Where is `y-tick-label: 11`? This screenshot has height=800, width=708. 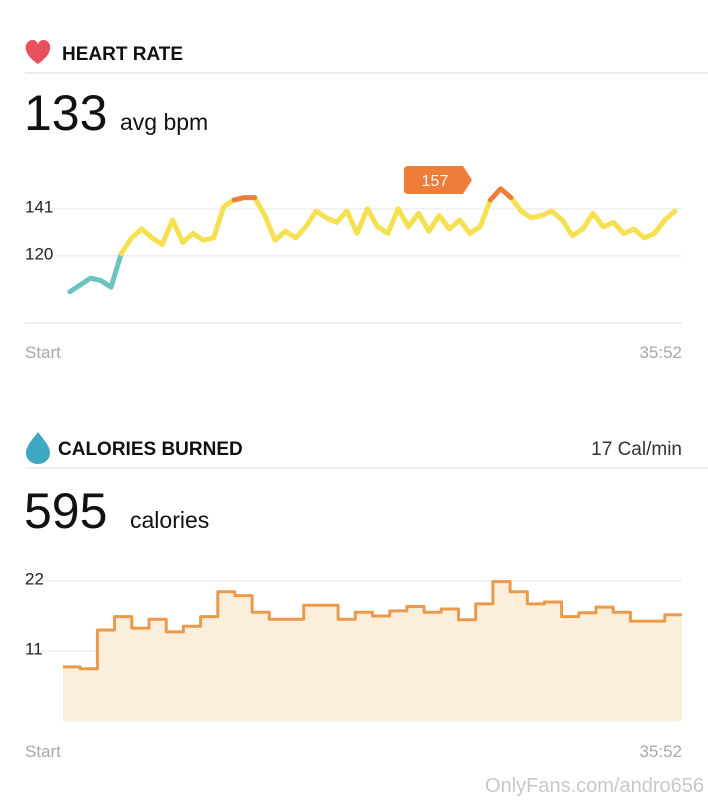
y-tick-label: 11 is located at coordinates (34, 648).